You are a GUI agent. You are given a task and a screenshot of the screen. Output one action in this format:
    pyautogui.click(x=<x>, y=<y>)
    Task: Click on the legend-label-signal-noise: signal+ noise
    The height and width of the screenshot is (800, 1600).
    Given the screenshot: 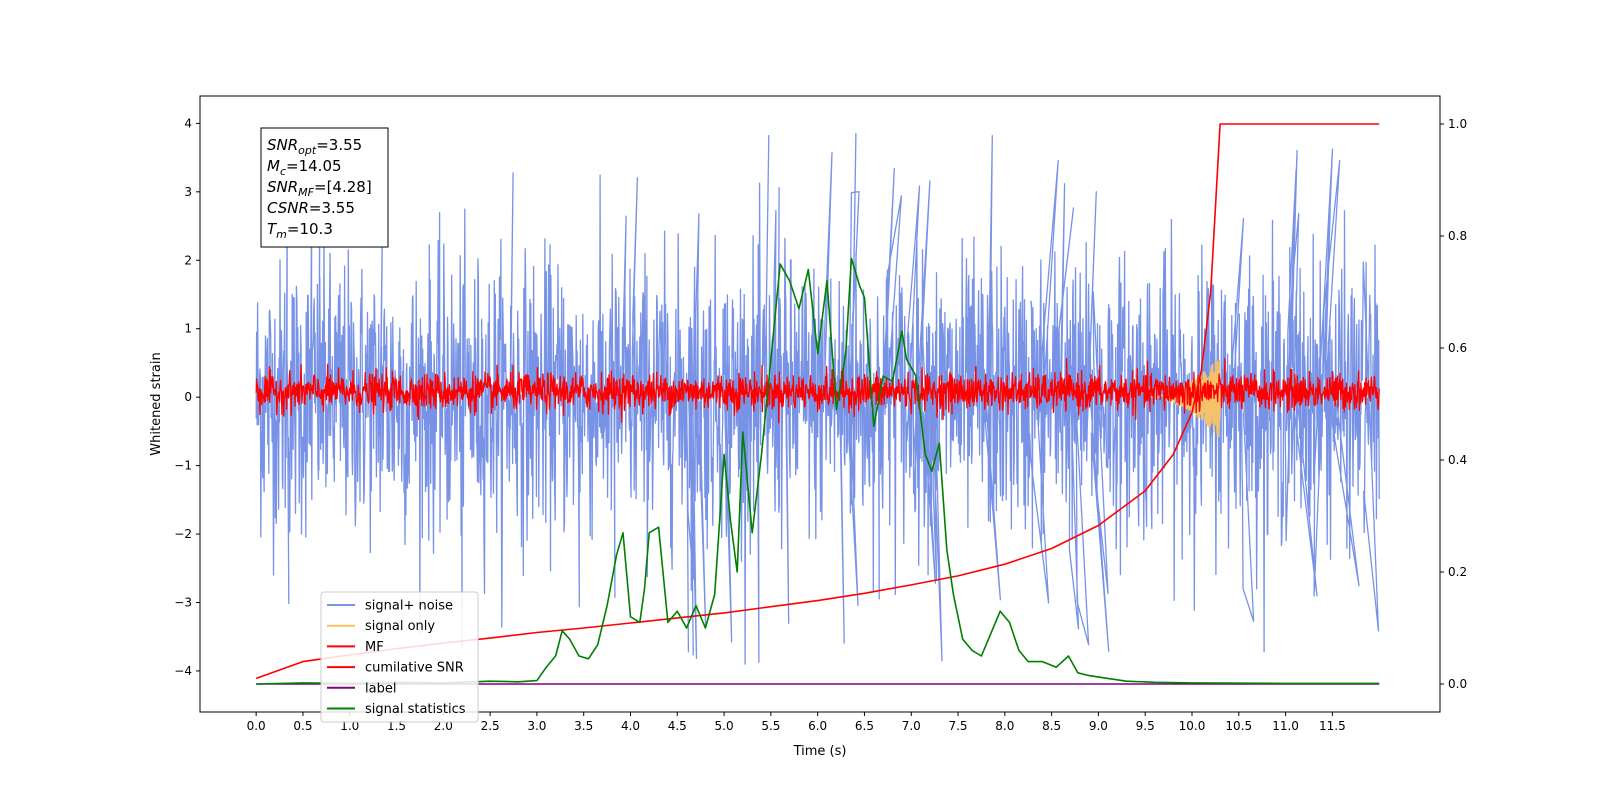 What is the action you would take?
    pyautogui.click(x=409, y=606)
    